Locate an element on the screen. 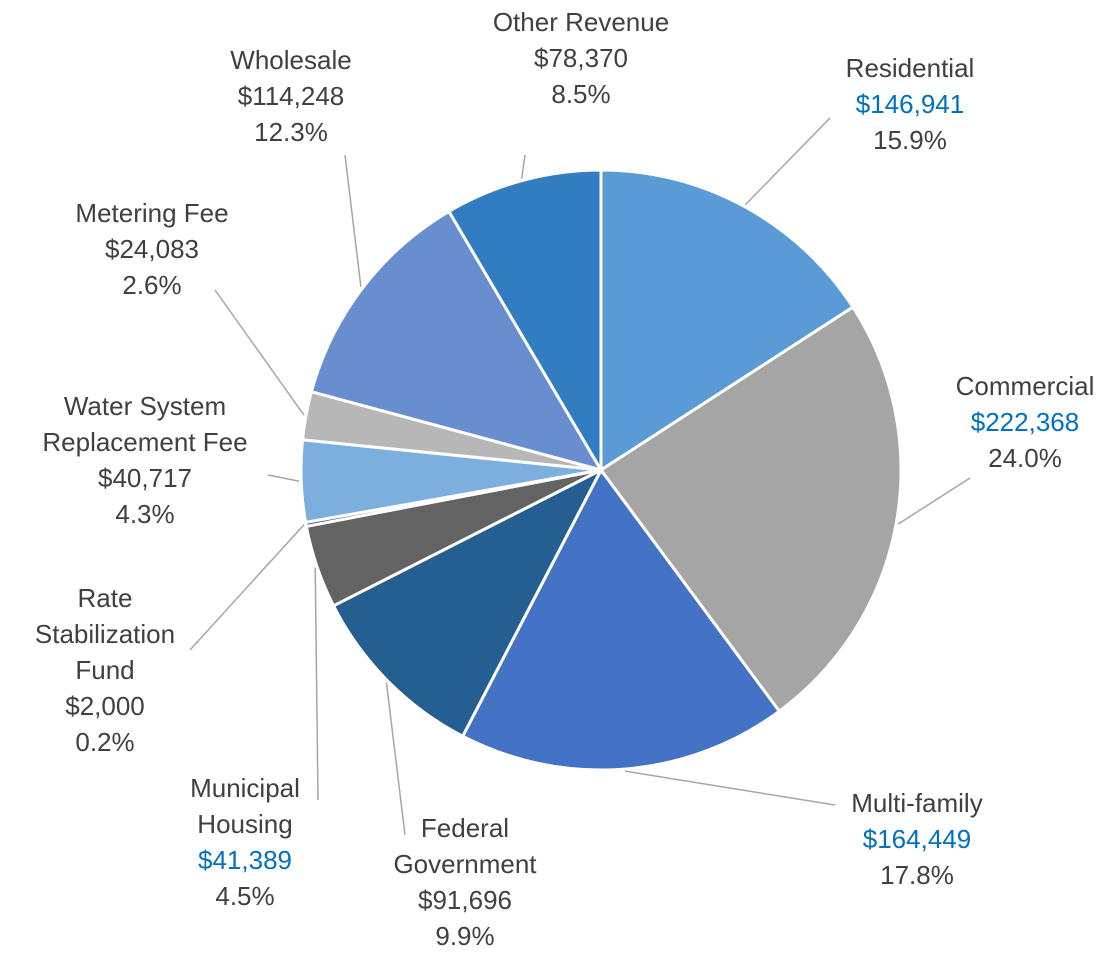  data-label: Wholesale $114,248 12.3% is located at coordinates (291, 96).